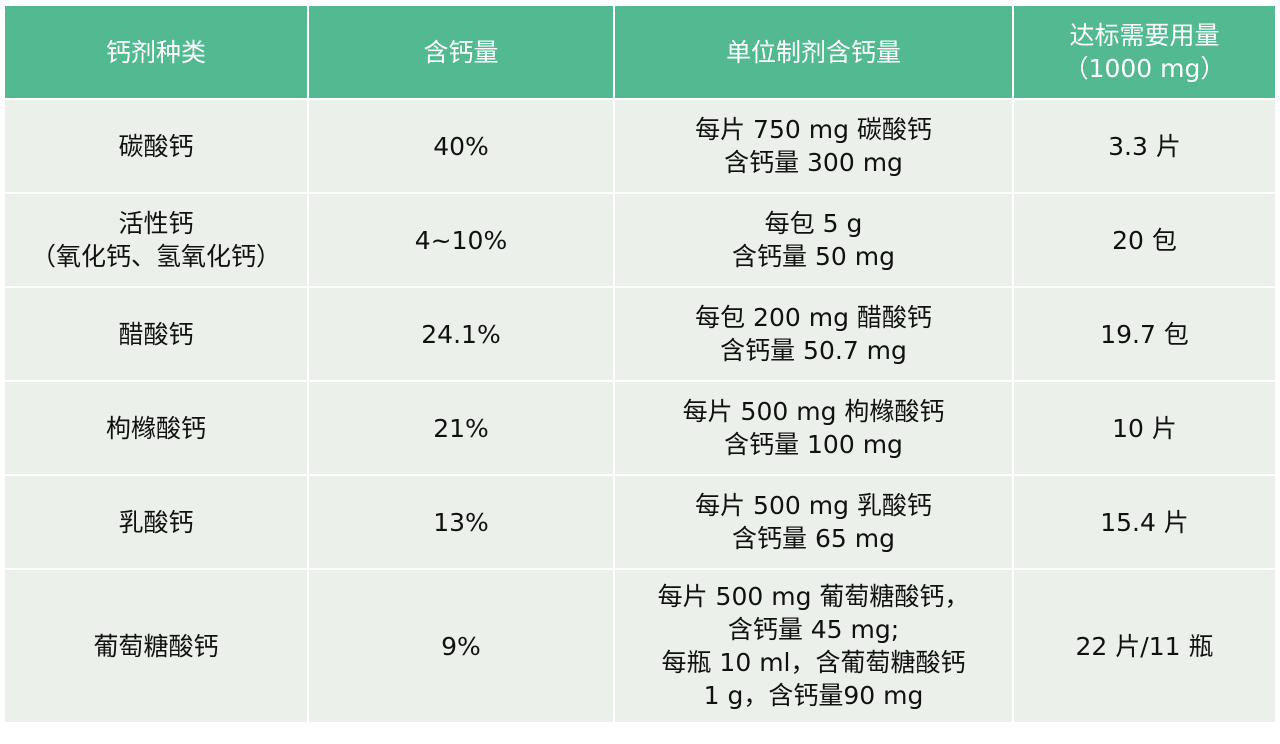  I want to click on cell-type-line: 碳酸钙, so click(156, 146).